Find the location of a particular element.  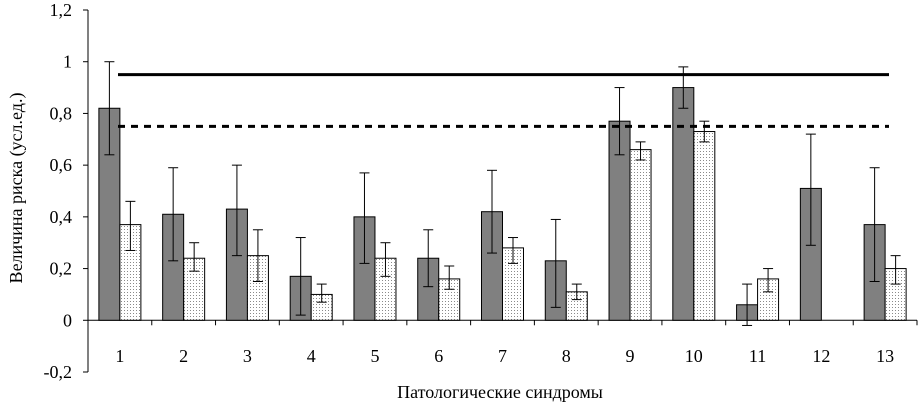

y-tick-label: 1,2 is located at coordinates (61, 10).